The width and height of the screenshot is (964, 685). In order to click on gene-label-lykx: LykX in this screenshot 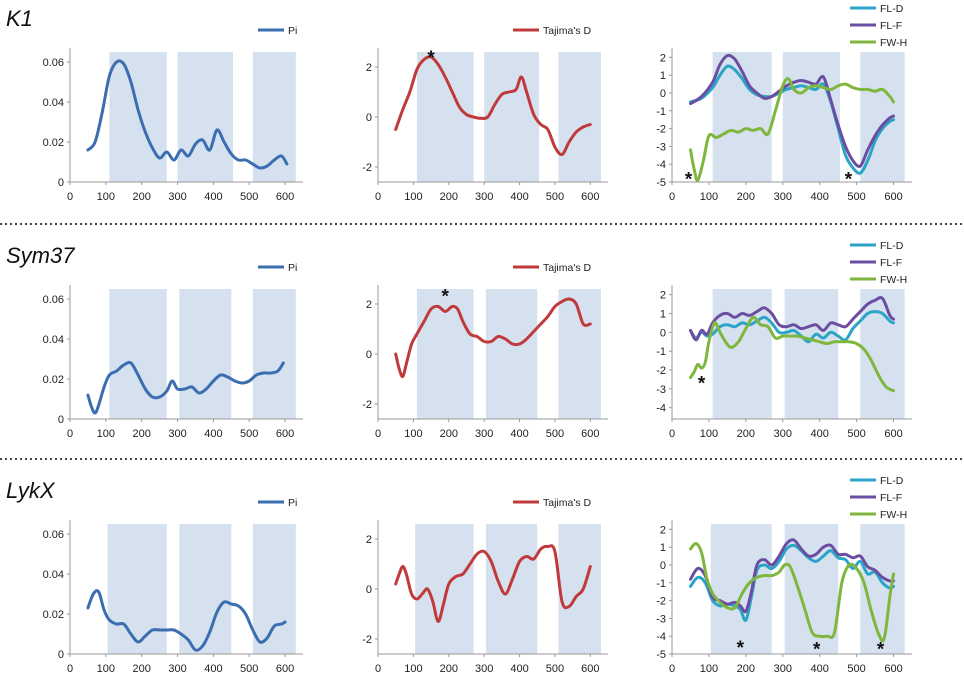, I will do `click(31, 490)`.